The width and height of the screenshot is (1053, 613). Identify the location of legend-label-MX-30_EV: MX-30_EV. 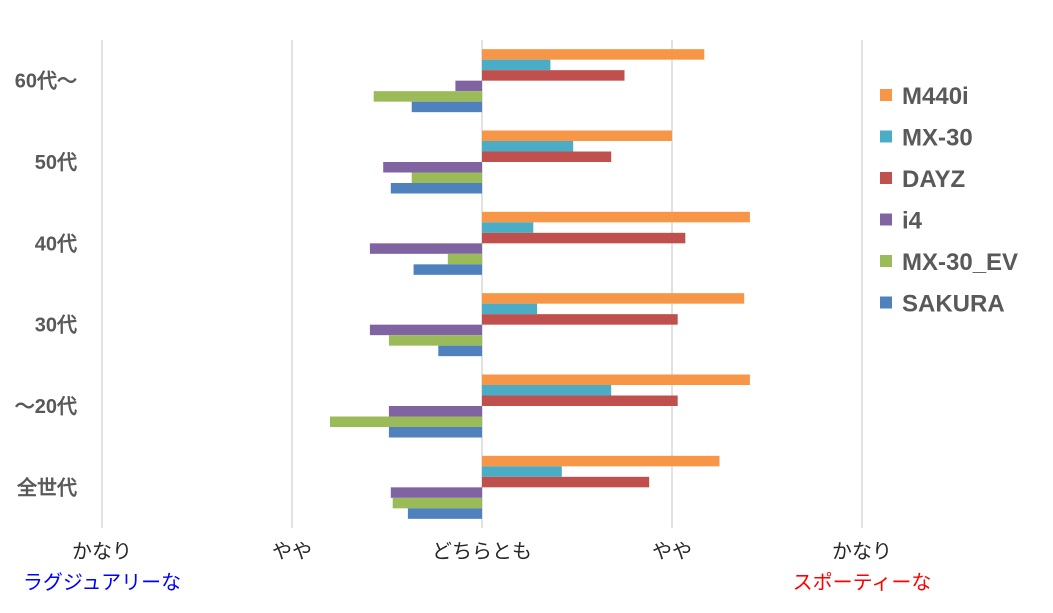
(960, 262).